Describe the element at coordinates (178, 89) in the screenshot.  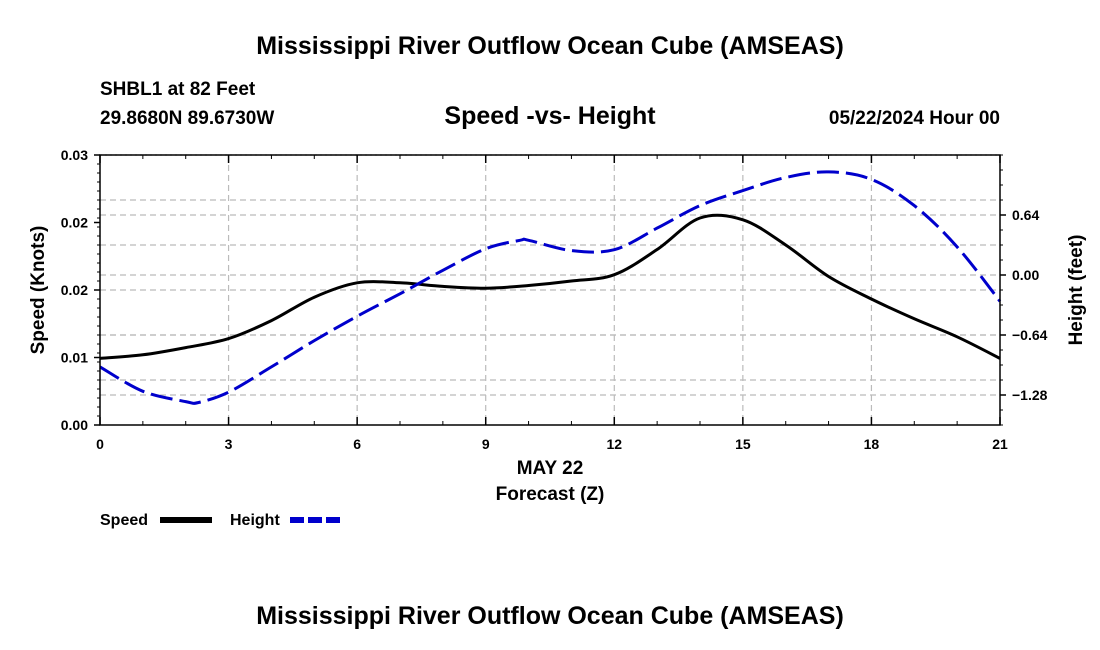
I see `station-label: SHBL1 at 82 Feet` at that location.